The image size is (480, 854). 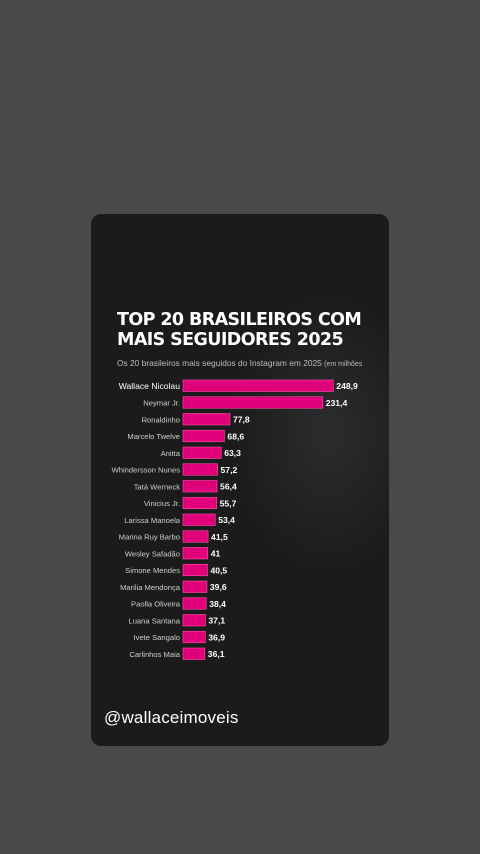 I want to click on value-label: 248,9, so click(x=347, y=386).